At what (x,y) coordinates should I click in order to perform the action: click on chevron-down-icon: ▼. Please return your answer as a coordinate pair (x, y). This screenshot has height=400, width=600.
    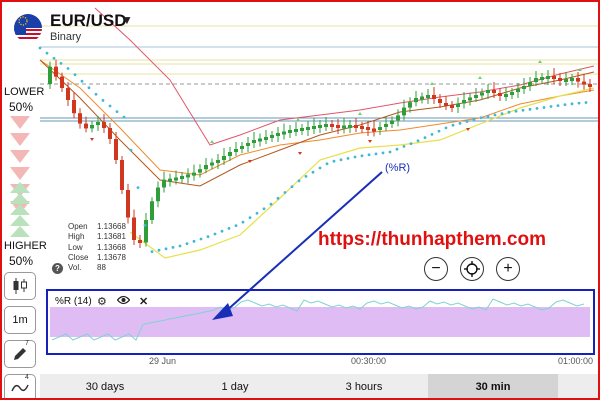
    Looking at the image, I should click on (127, 20).